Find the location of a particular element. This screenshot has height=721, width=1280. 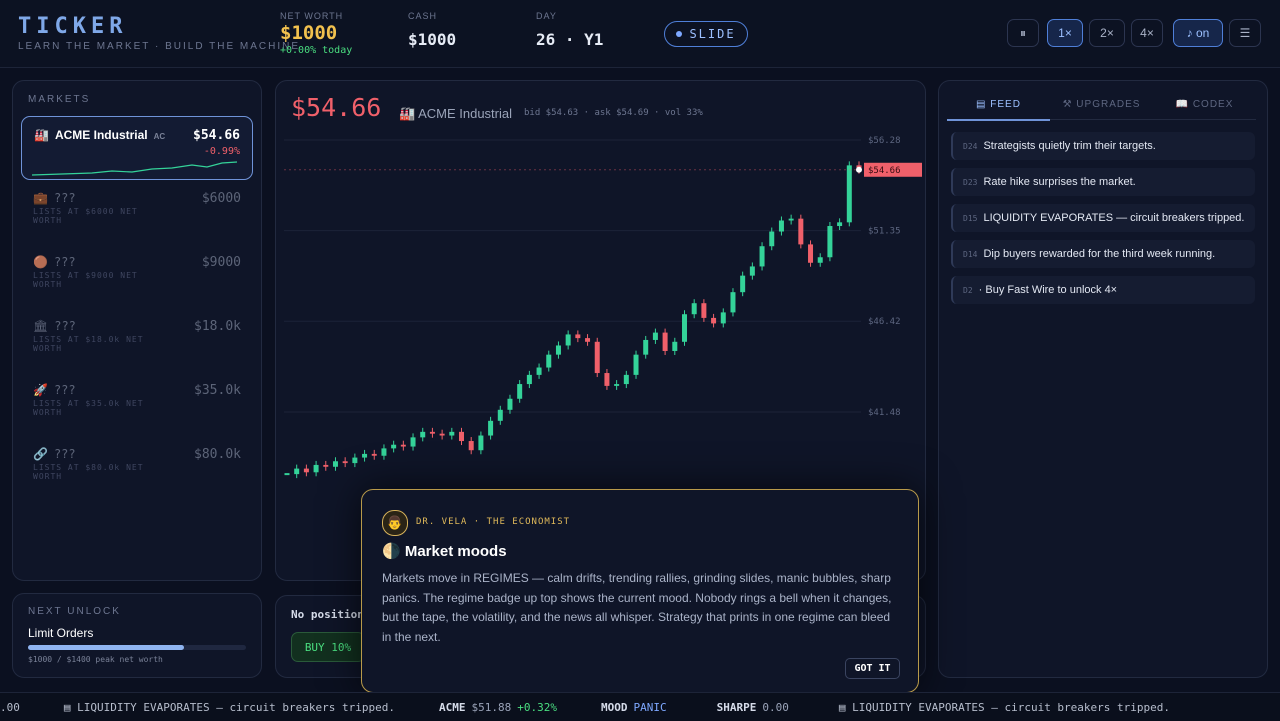

control-button: ♪ on is located at coordinates (1198, 33).